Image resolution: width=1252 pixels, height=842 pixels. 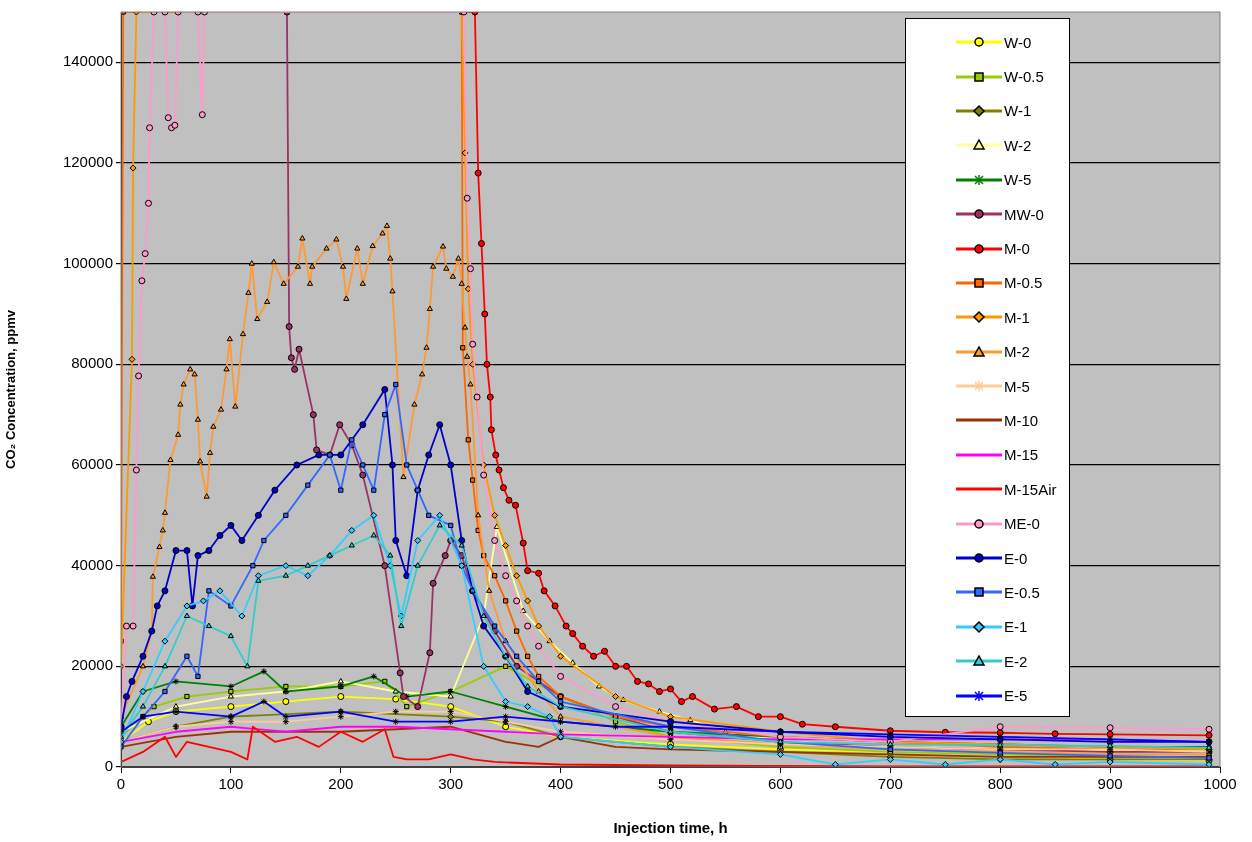 I want to click on x-tick-label: 800, so click(x=1000, y=784).